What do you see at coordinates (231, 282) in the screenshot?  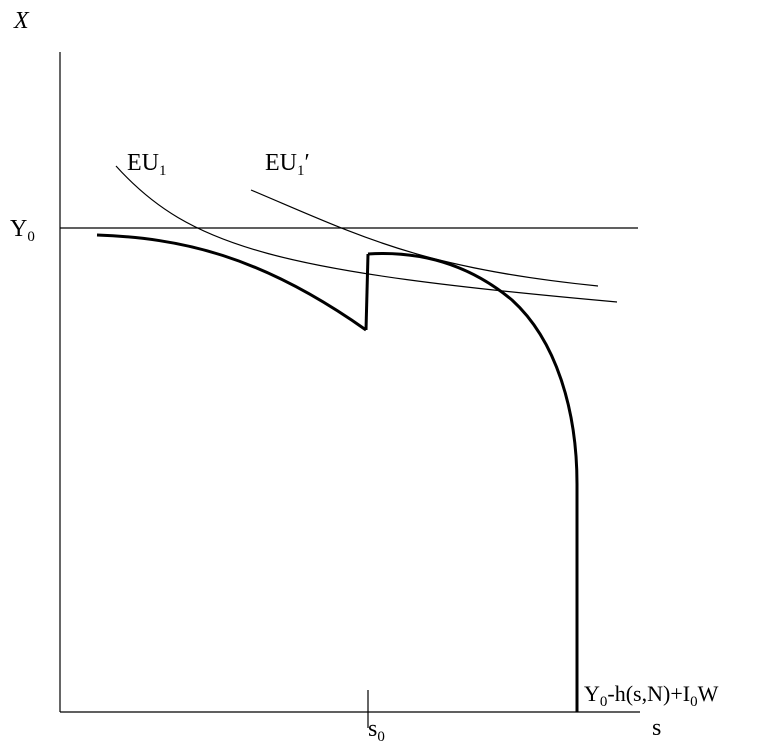 I see `budget-frontier-left` at bounding box center [231, 282].